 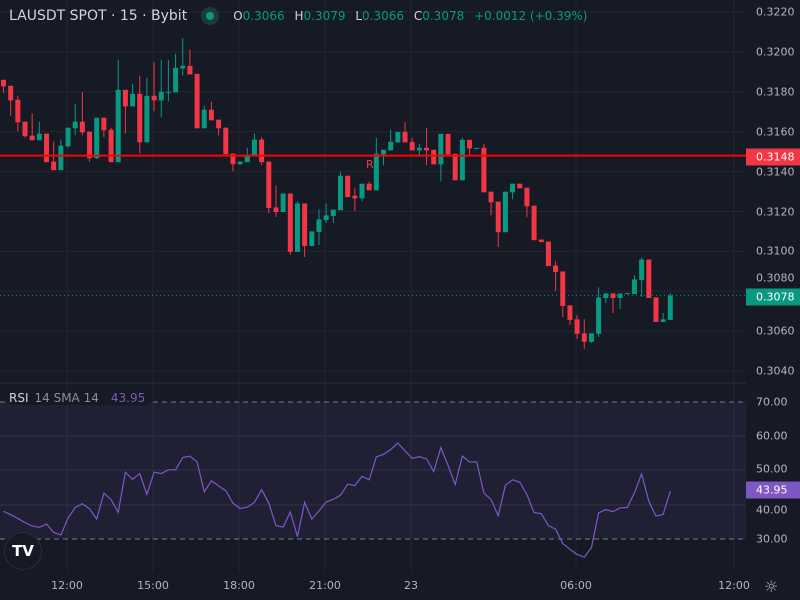 I want to click on price-label: 0.3180, so click(x=775, y=92).